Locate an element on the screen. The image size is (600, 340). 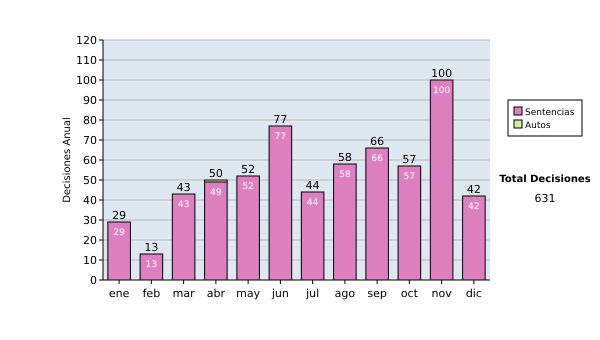
total-label: 57 is located at coordinates (409, 159).